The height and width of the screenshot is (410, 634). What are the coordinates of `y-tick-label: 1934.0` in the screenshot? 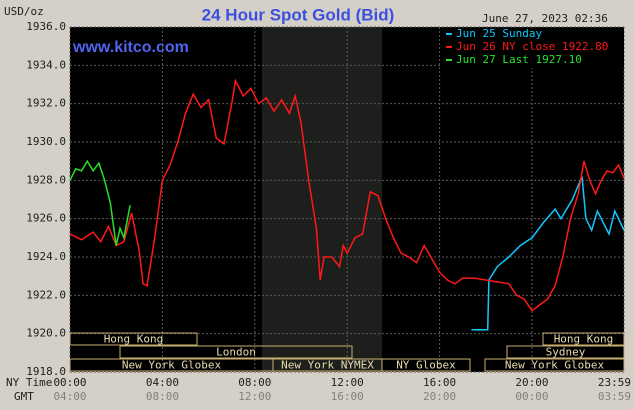 It's located at (46, 64).